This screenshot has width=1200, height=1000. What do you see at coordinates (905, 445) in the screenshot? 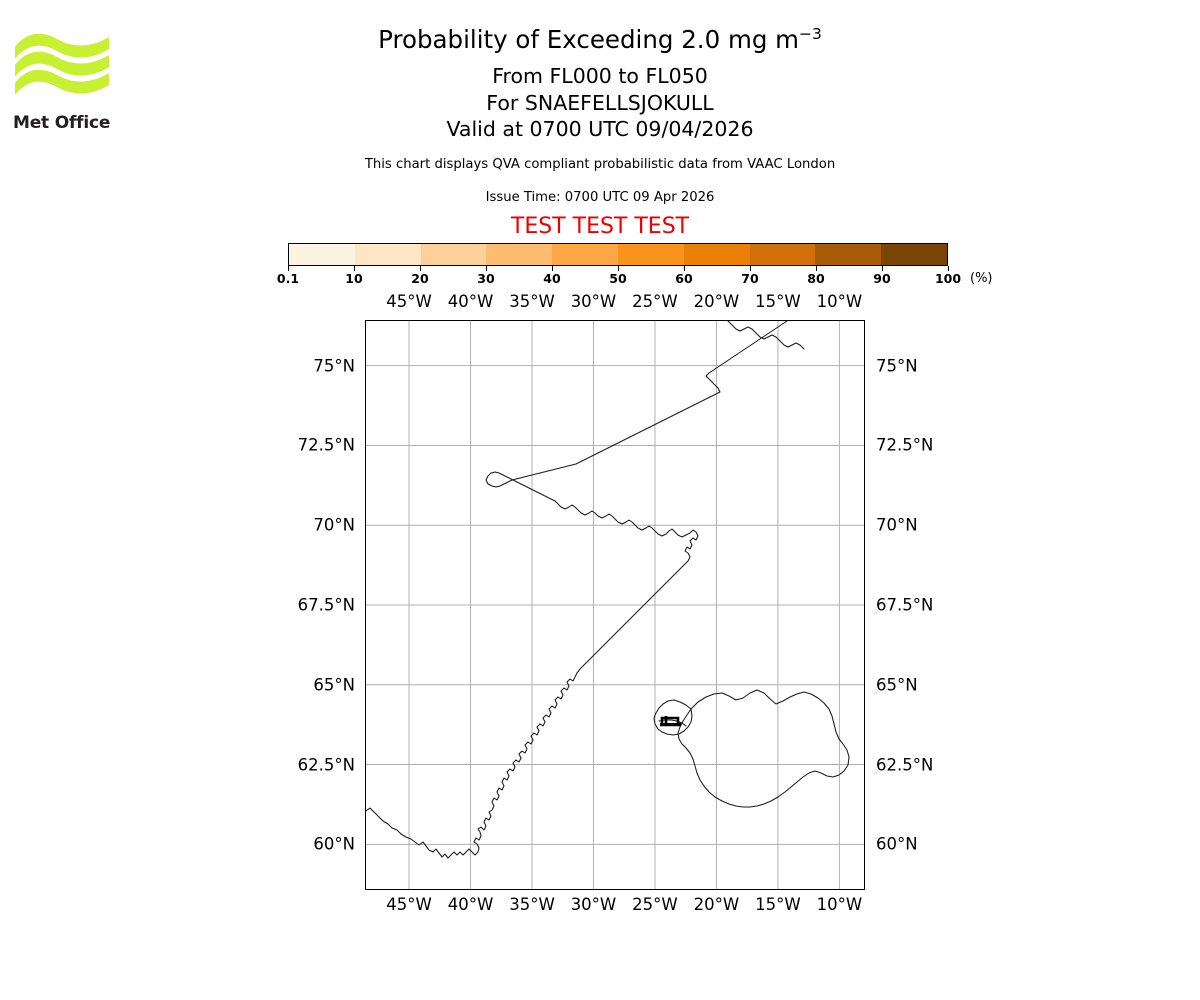
I see `lat-axis-label-right-72.5°N: 72.5°N` at bounding box center [905, 445].